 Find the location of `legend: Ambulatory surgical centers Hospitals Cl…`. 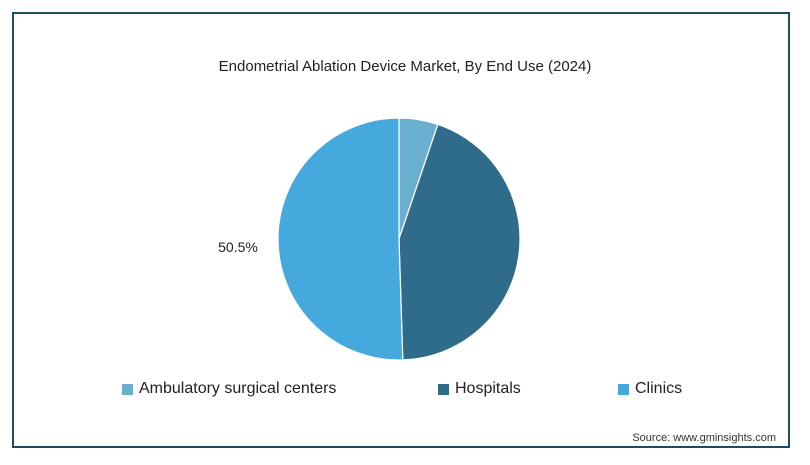

legend: Ambulatory surgical centers Hospitals Cl… is located at coordinates (405, 392).